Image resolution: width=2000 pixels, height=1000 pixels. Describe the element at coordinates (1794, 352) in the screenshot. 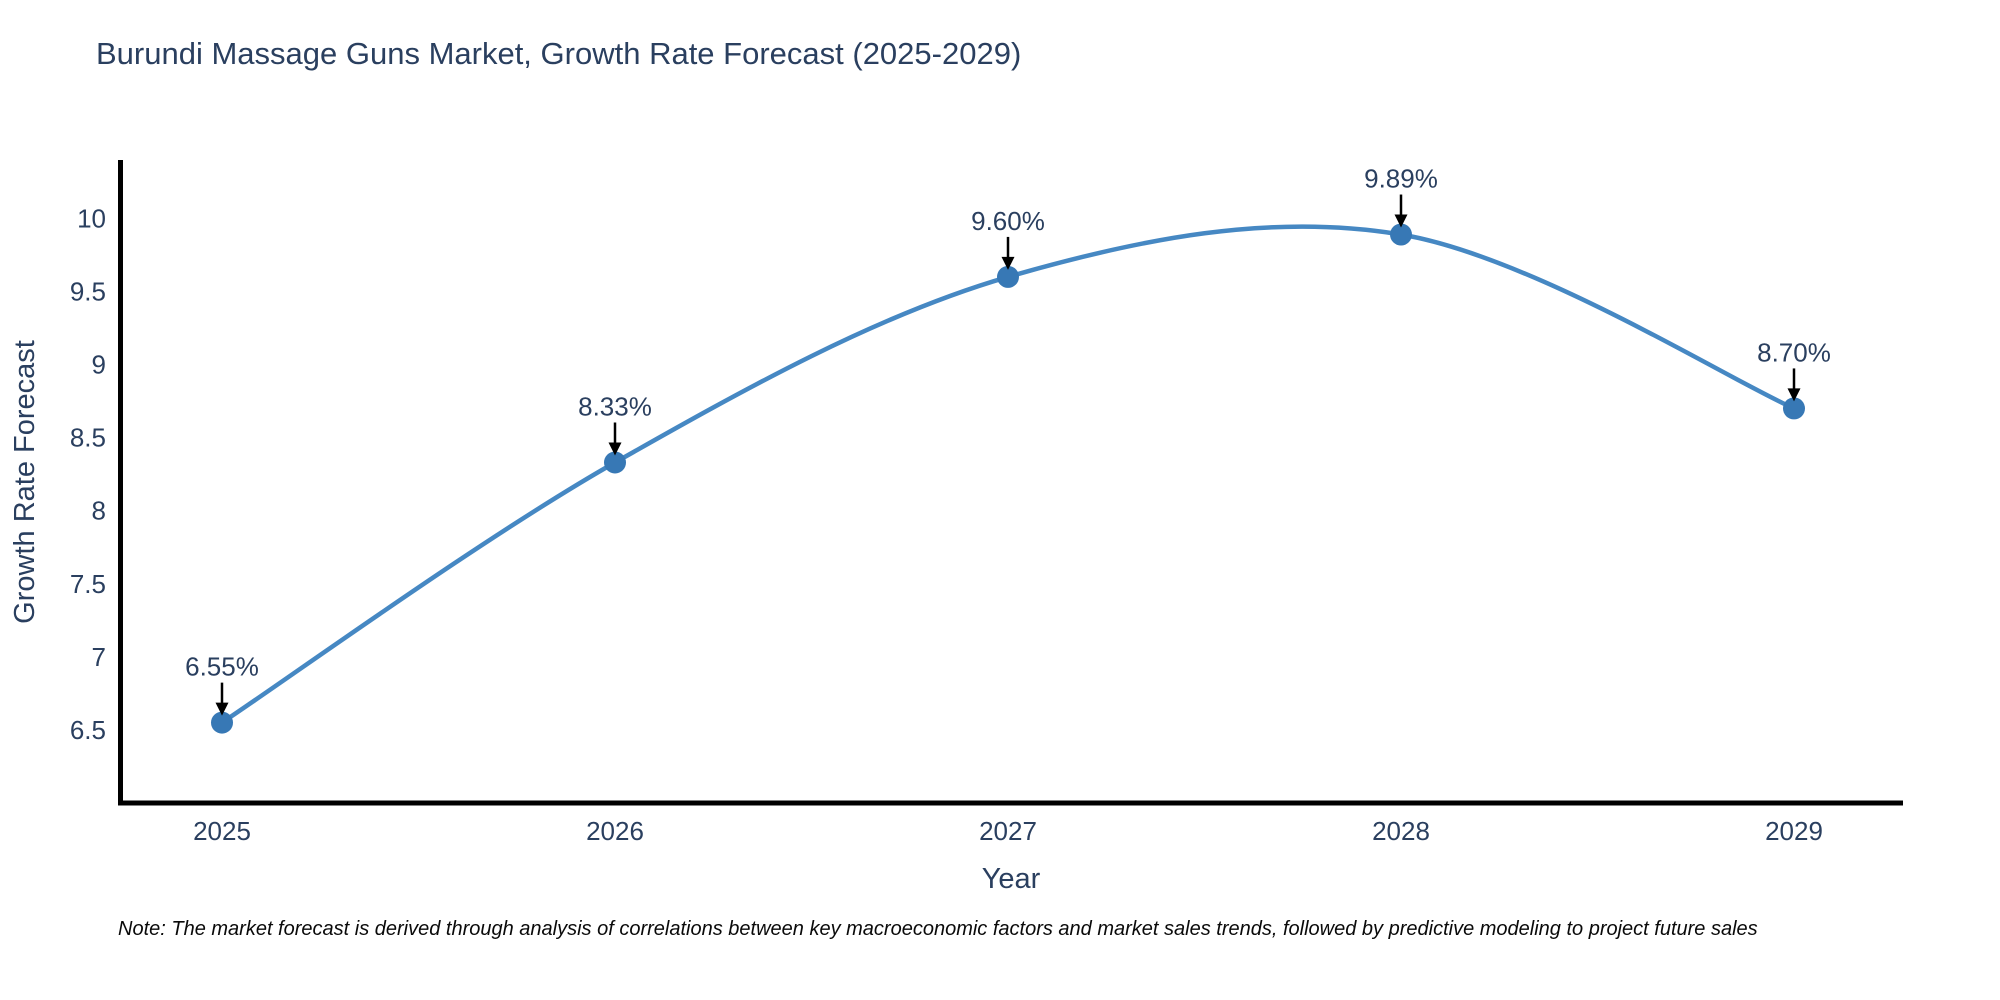

I see `data-point-label: 8.70%` at that location.